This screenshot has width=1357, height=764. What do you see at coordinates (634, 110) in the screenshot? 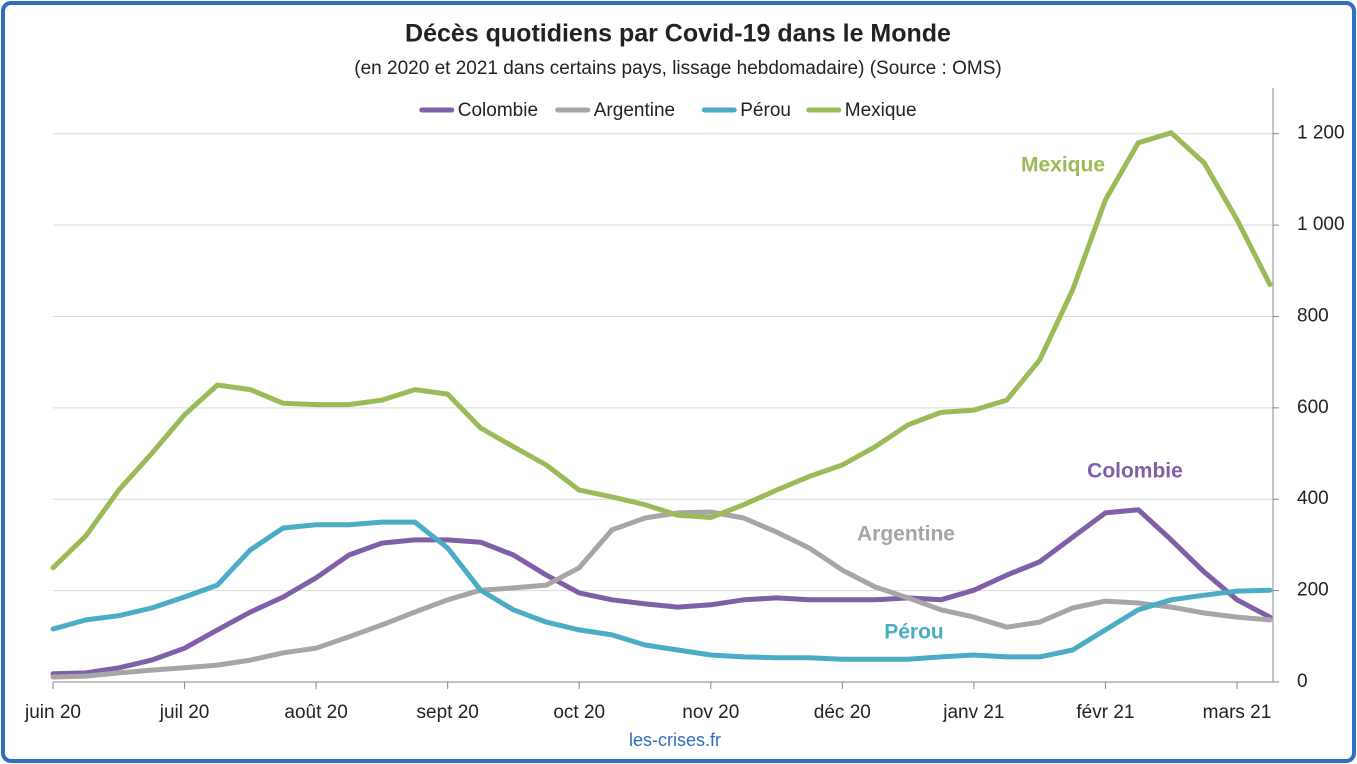
I see `legend-label: Argentine` at bounding box center [634, 110].